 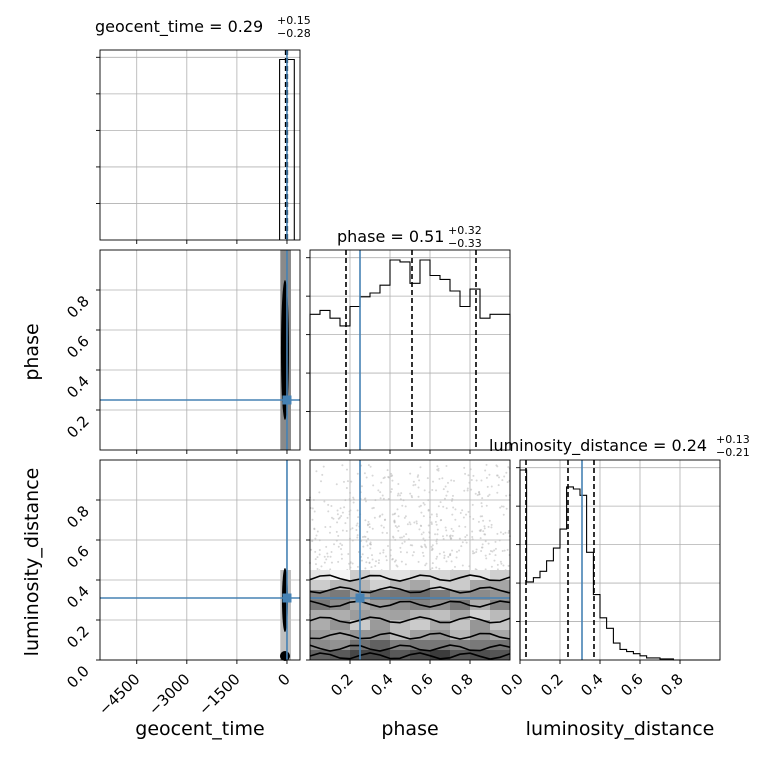 What do you see at coordinates (78, 307) in the screenshot?
I see `ytick-label-phase: 0.8` at bounding box center [78, 307].